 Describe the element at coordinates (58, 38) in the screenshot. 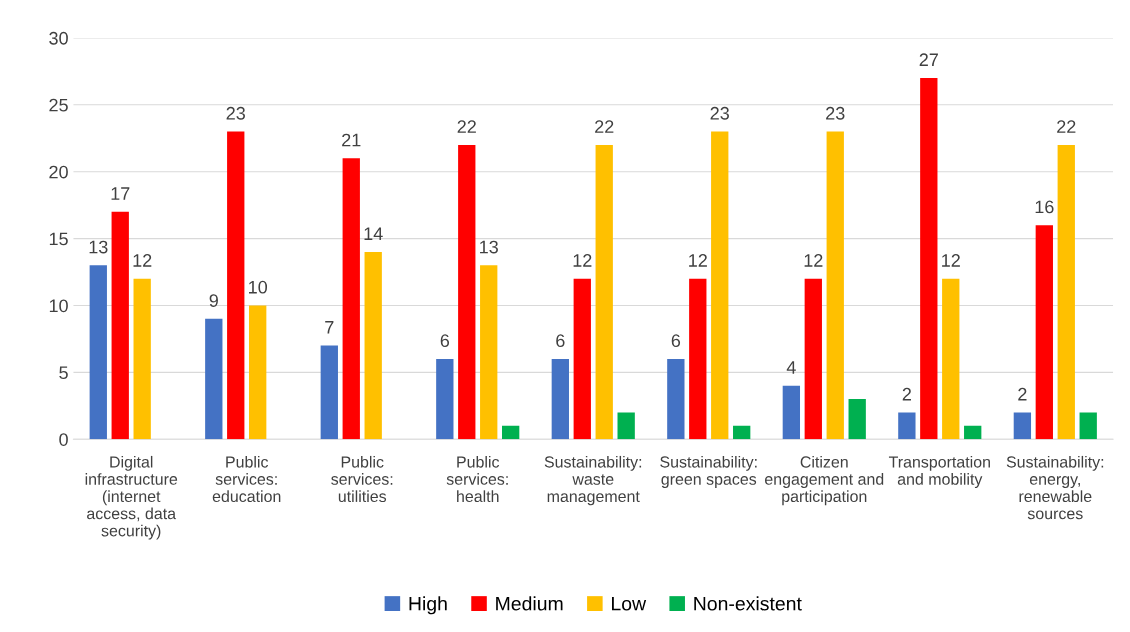

I see `y-tick-label: 30` at that location.